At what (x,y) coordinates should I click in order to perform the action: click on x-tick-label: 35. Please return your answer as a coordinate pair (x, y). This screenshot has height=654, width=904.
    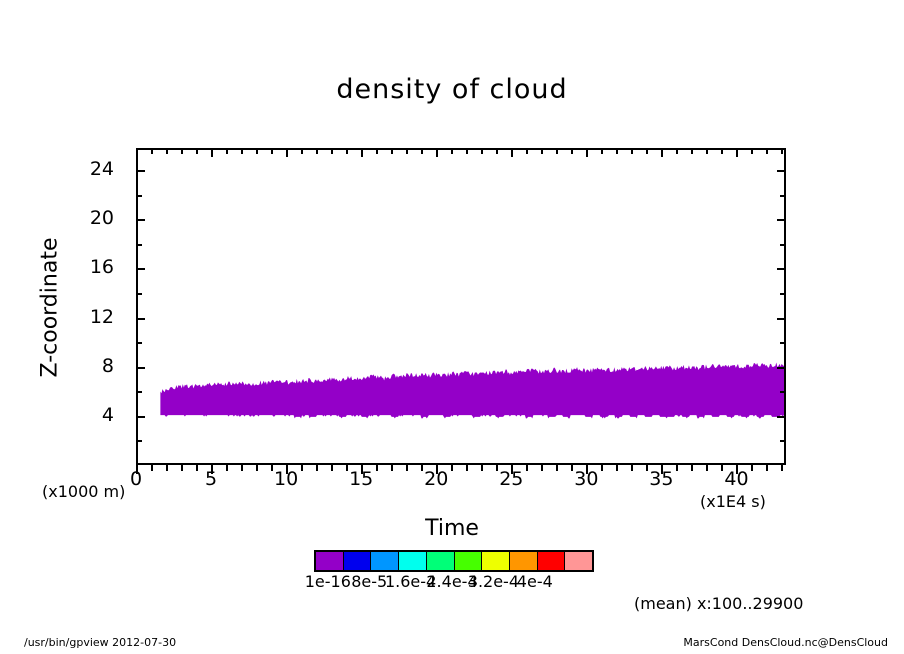
    Looking at the image, I should click on (661, 479).